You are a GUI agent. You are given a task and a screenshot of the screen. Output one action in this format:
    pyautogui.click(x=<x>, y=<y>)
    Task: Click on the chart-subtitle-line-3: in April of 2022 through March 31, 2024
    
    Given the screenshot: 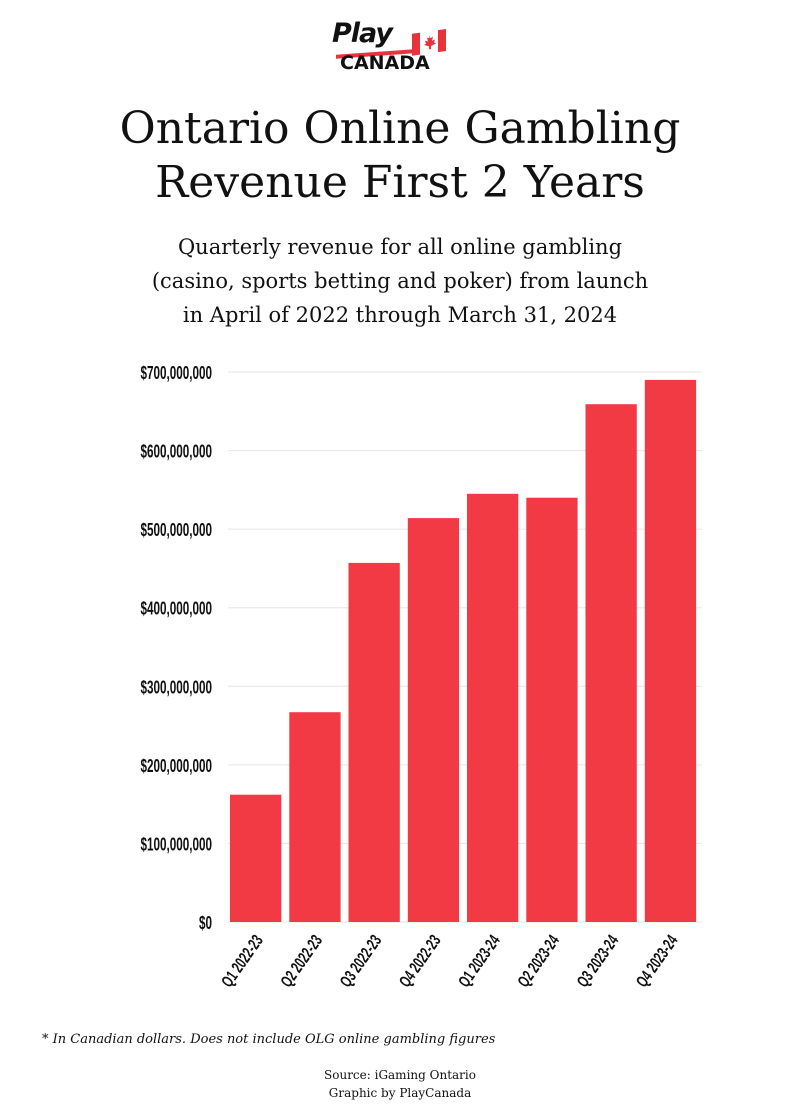 What is the action you would take?
    pyautogui.click(x=400, y=315)
    